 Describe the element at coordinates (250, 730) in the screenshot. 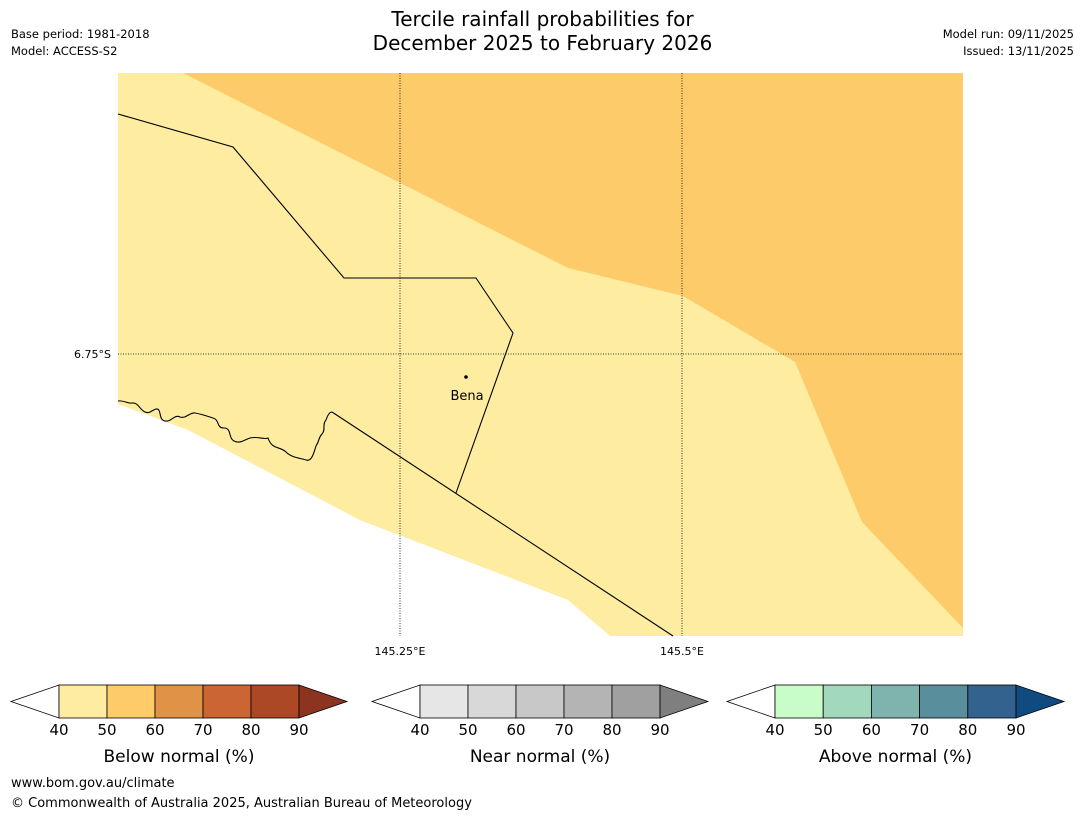

I see `below-colorbar-tick-label: 80` at that location.